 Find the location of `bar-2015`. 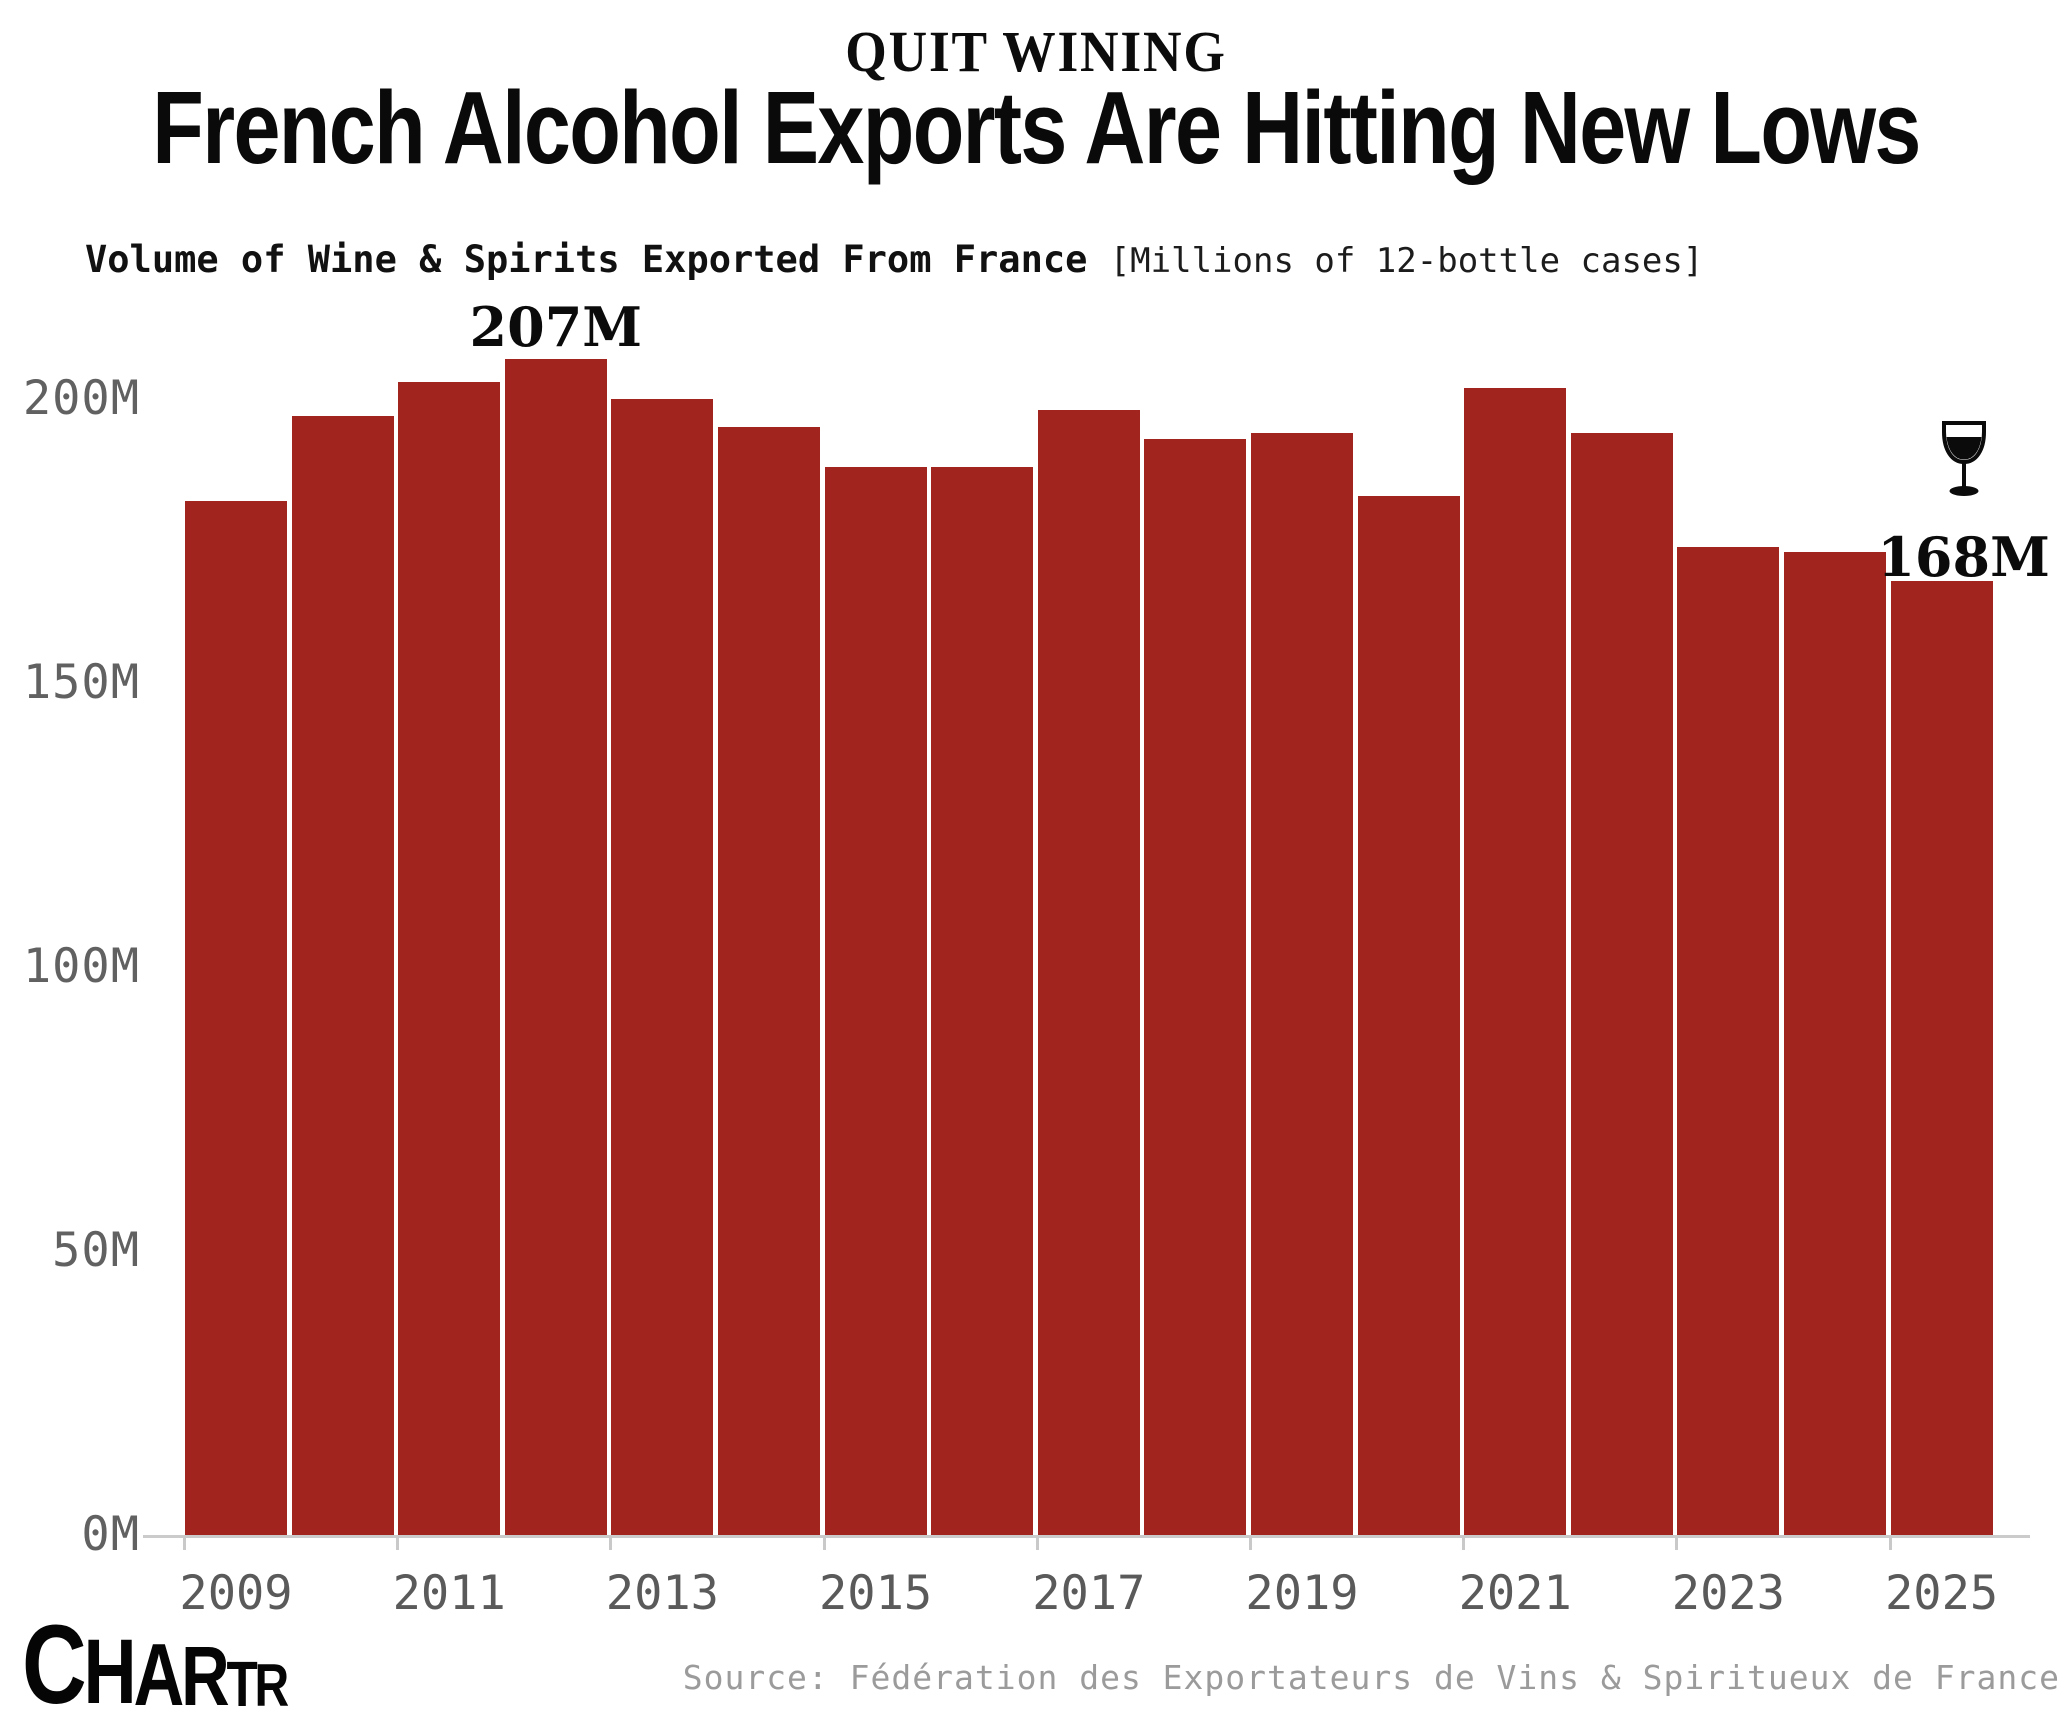

bar-2015 is located at coordinates (875, 1001).